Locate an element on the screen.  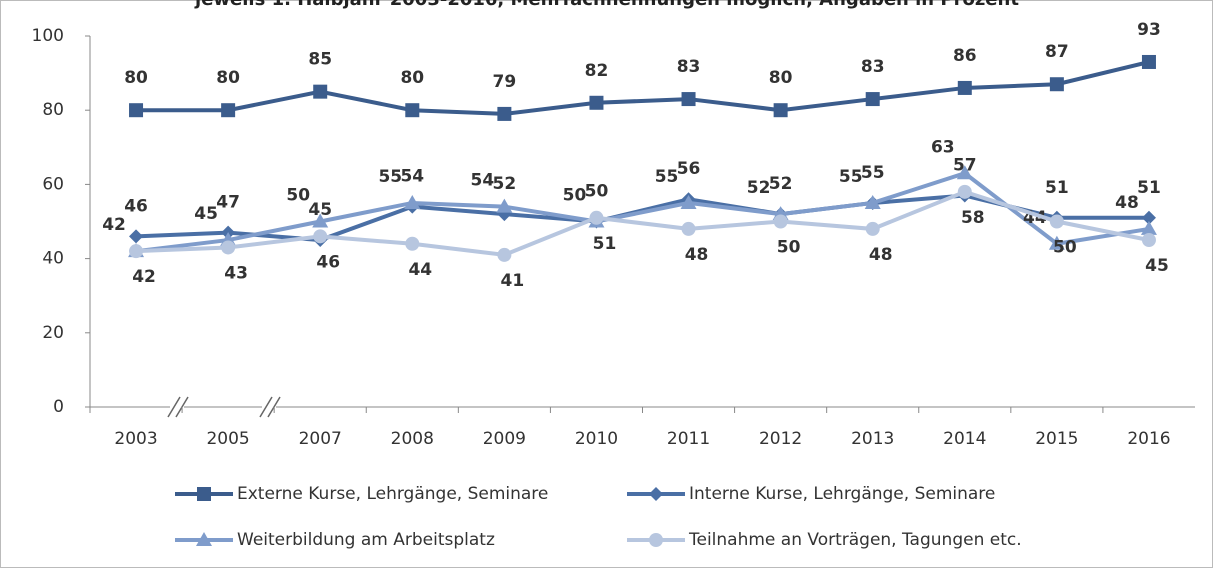
x-tick-label: 2011 is located at coordinates (688, 439).